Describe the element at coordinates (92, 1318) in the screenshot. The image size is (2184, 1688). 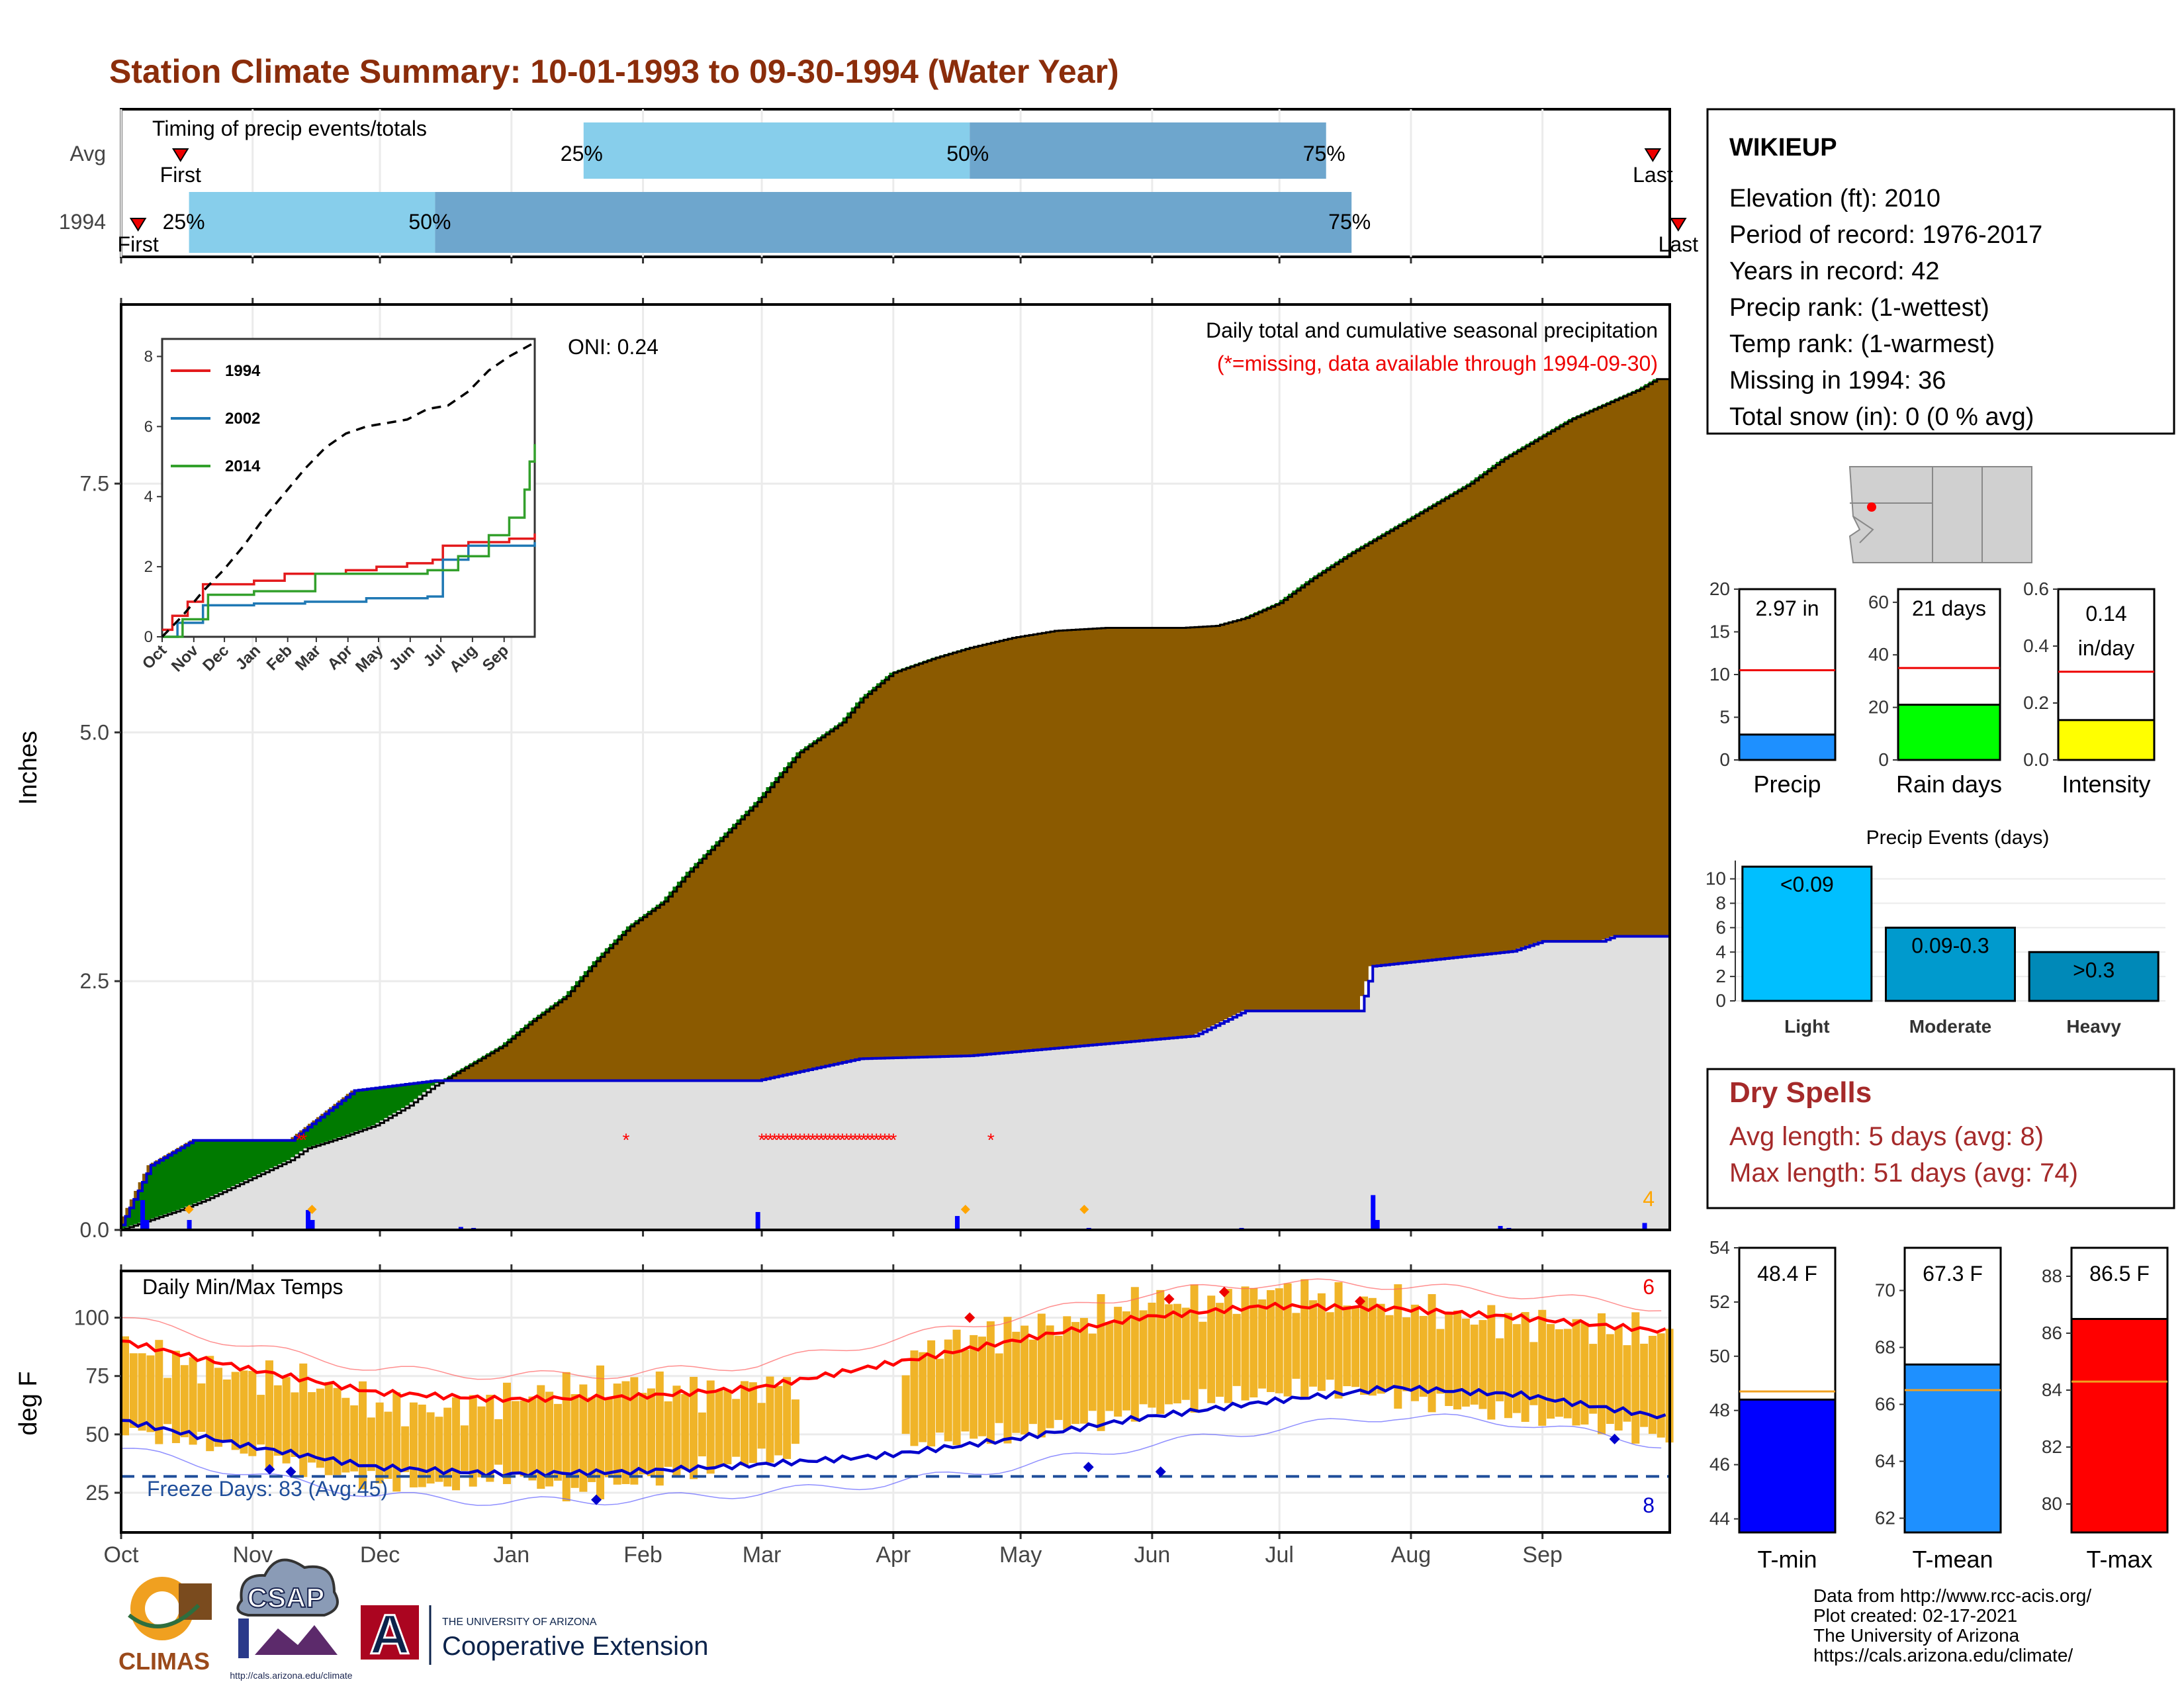
I see `temp-ytick-label: 100` at that location.